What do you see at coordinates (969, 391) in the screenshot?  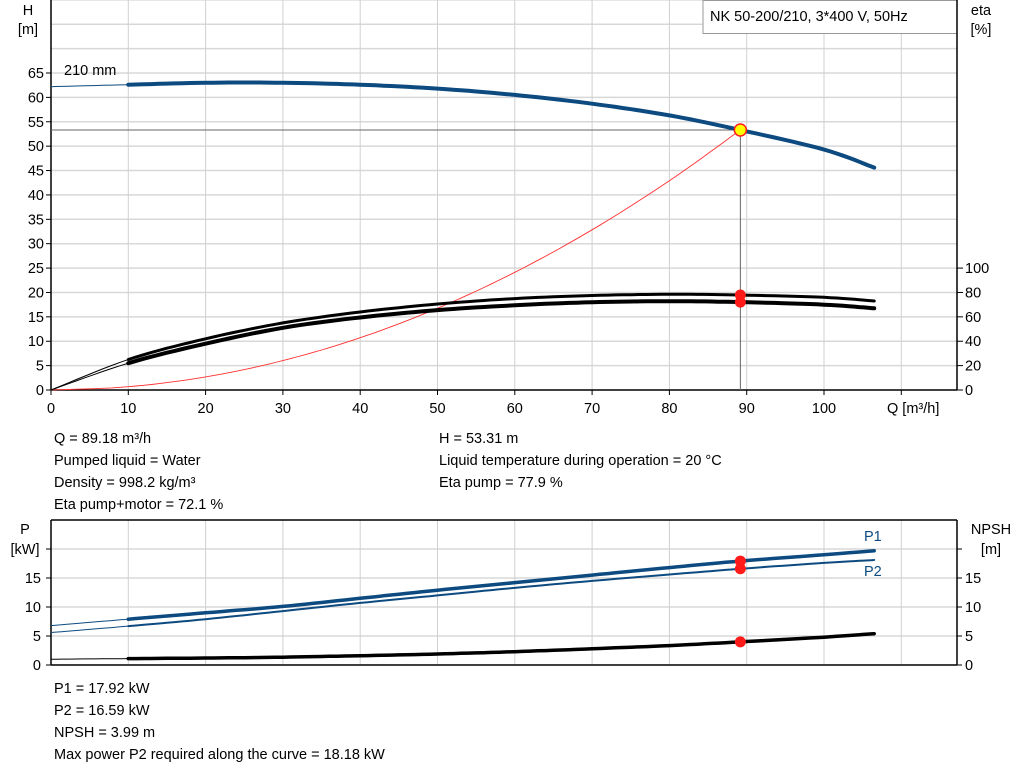 I see `eta-tick-label: 0` at bounding box center [969, 391].